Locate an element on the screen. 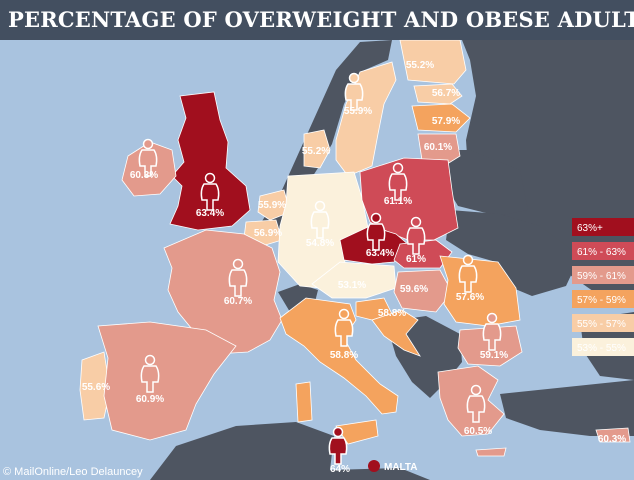 Image resolution: width=634 pixels, height=480 pixels. country-finland is located at coordinates (433, 62).